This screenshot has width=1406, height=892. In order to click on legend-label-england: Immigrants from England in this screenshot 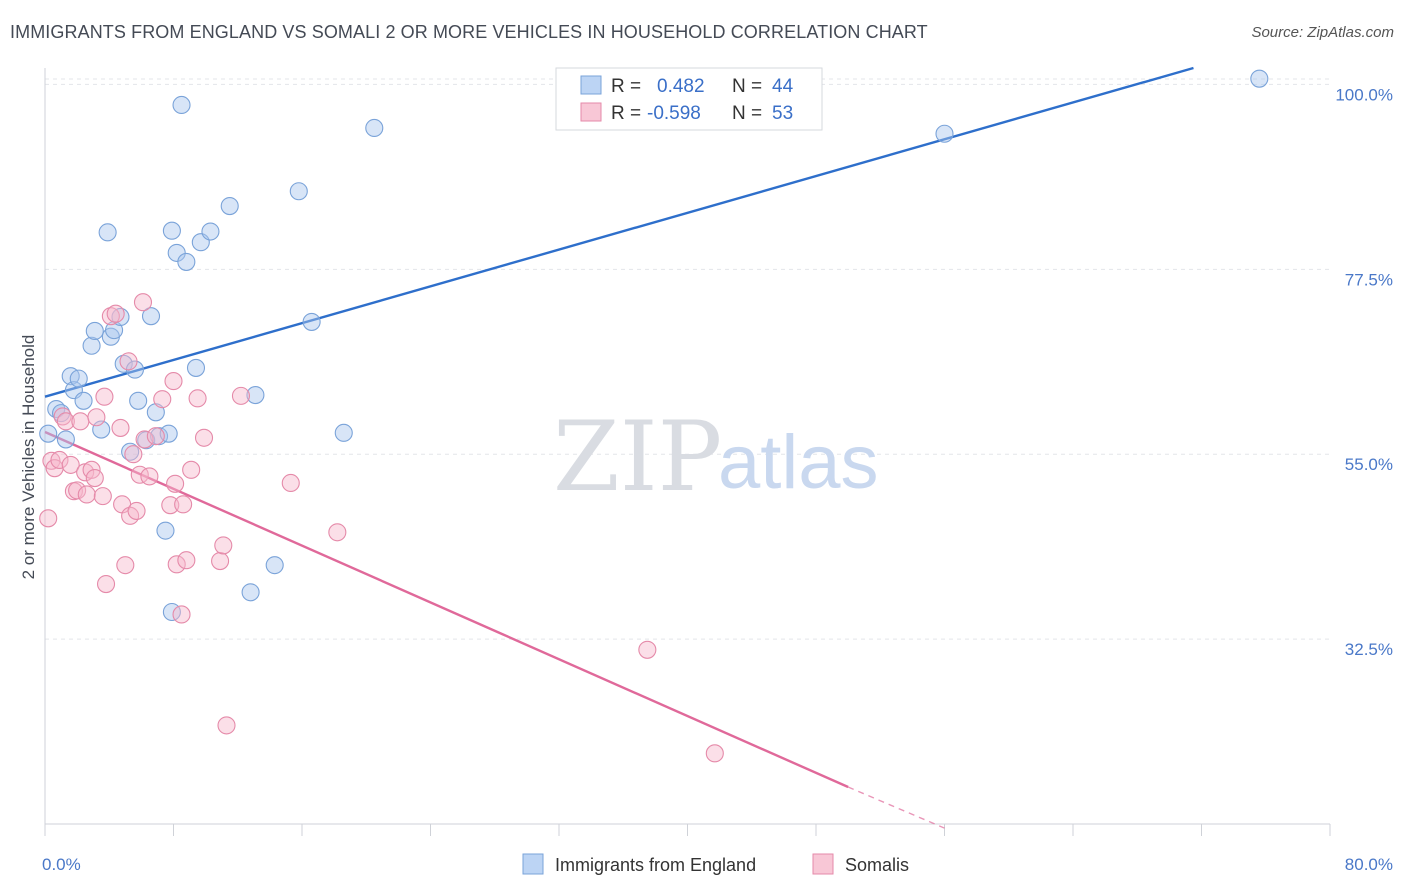, I will do `click(655, 865)`.